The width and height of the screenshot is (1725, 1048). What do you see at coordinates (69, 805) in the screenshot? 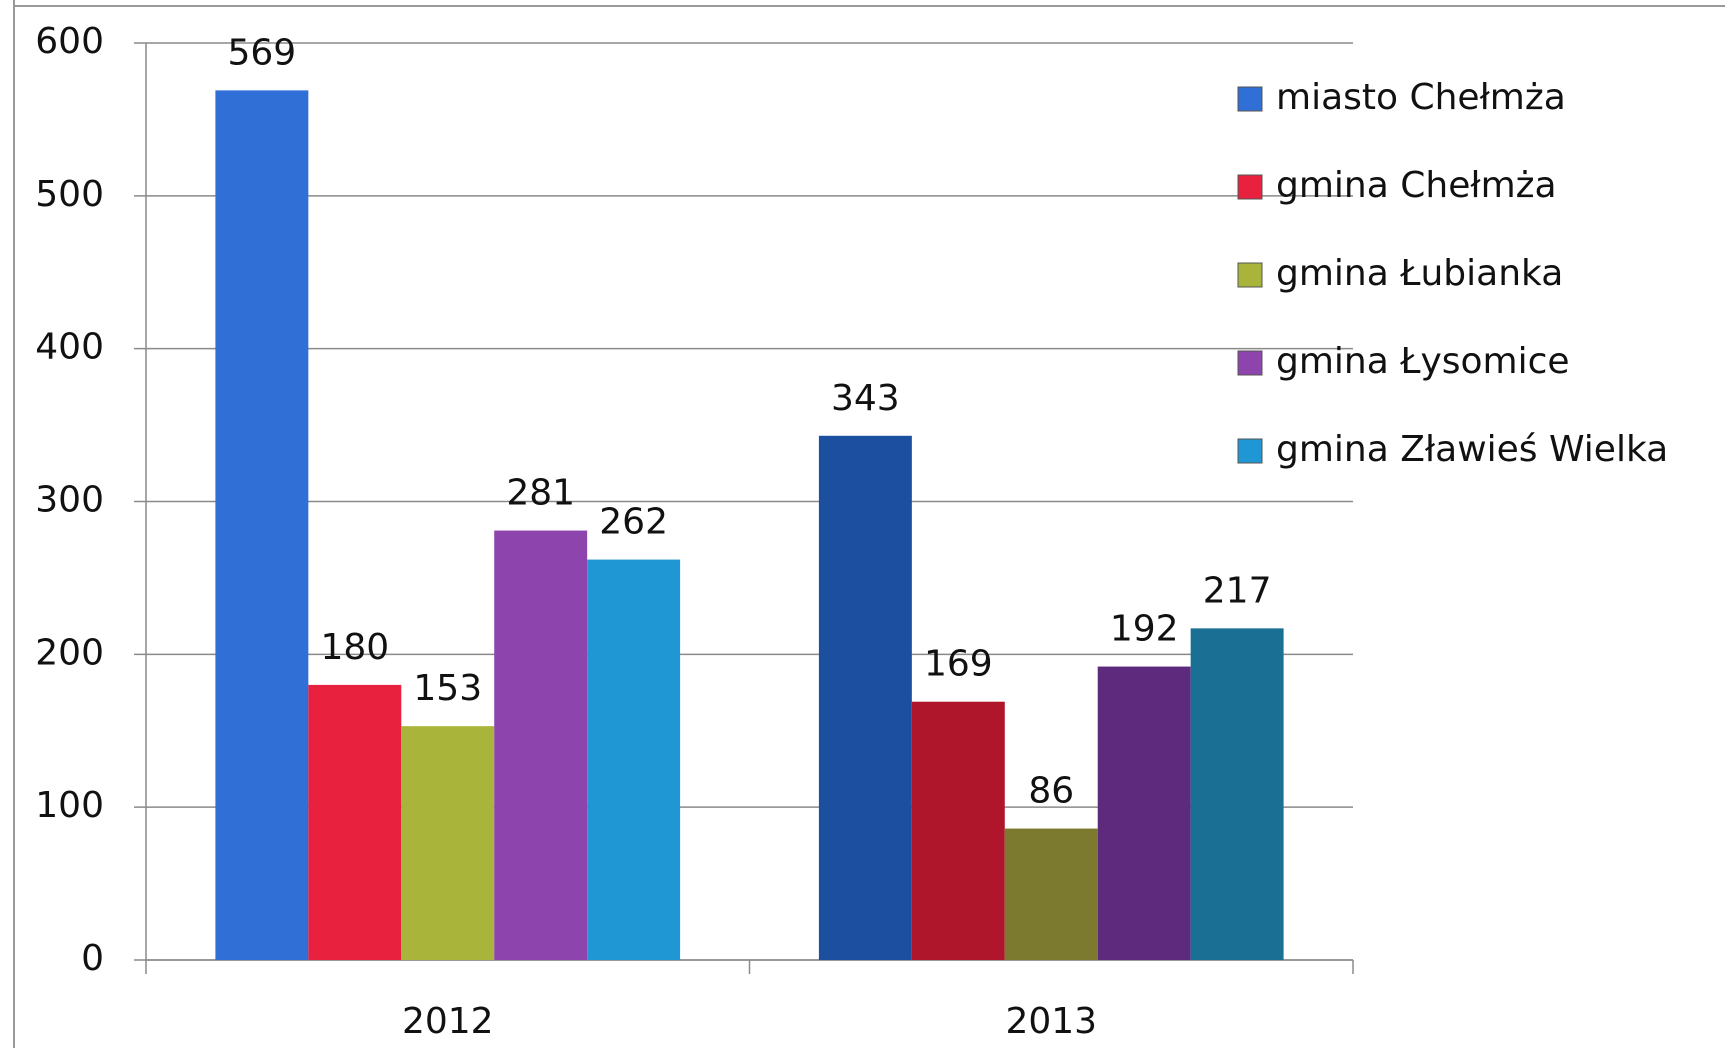
I see `y-tick-label: 100` at bounding box center [69, 805].